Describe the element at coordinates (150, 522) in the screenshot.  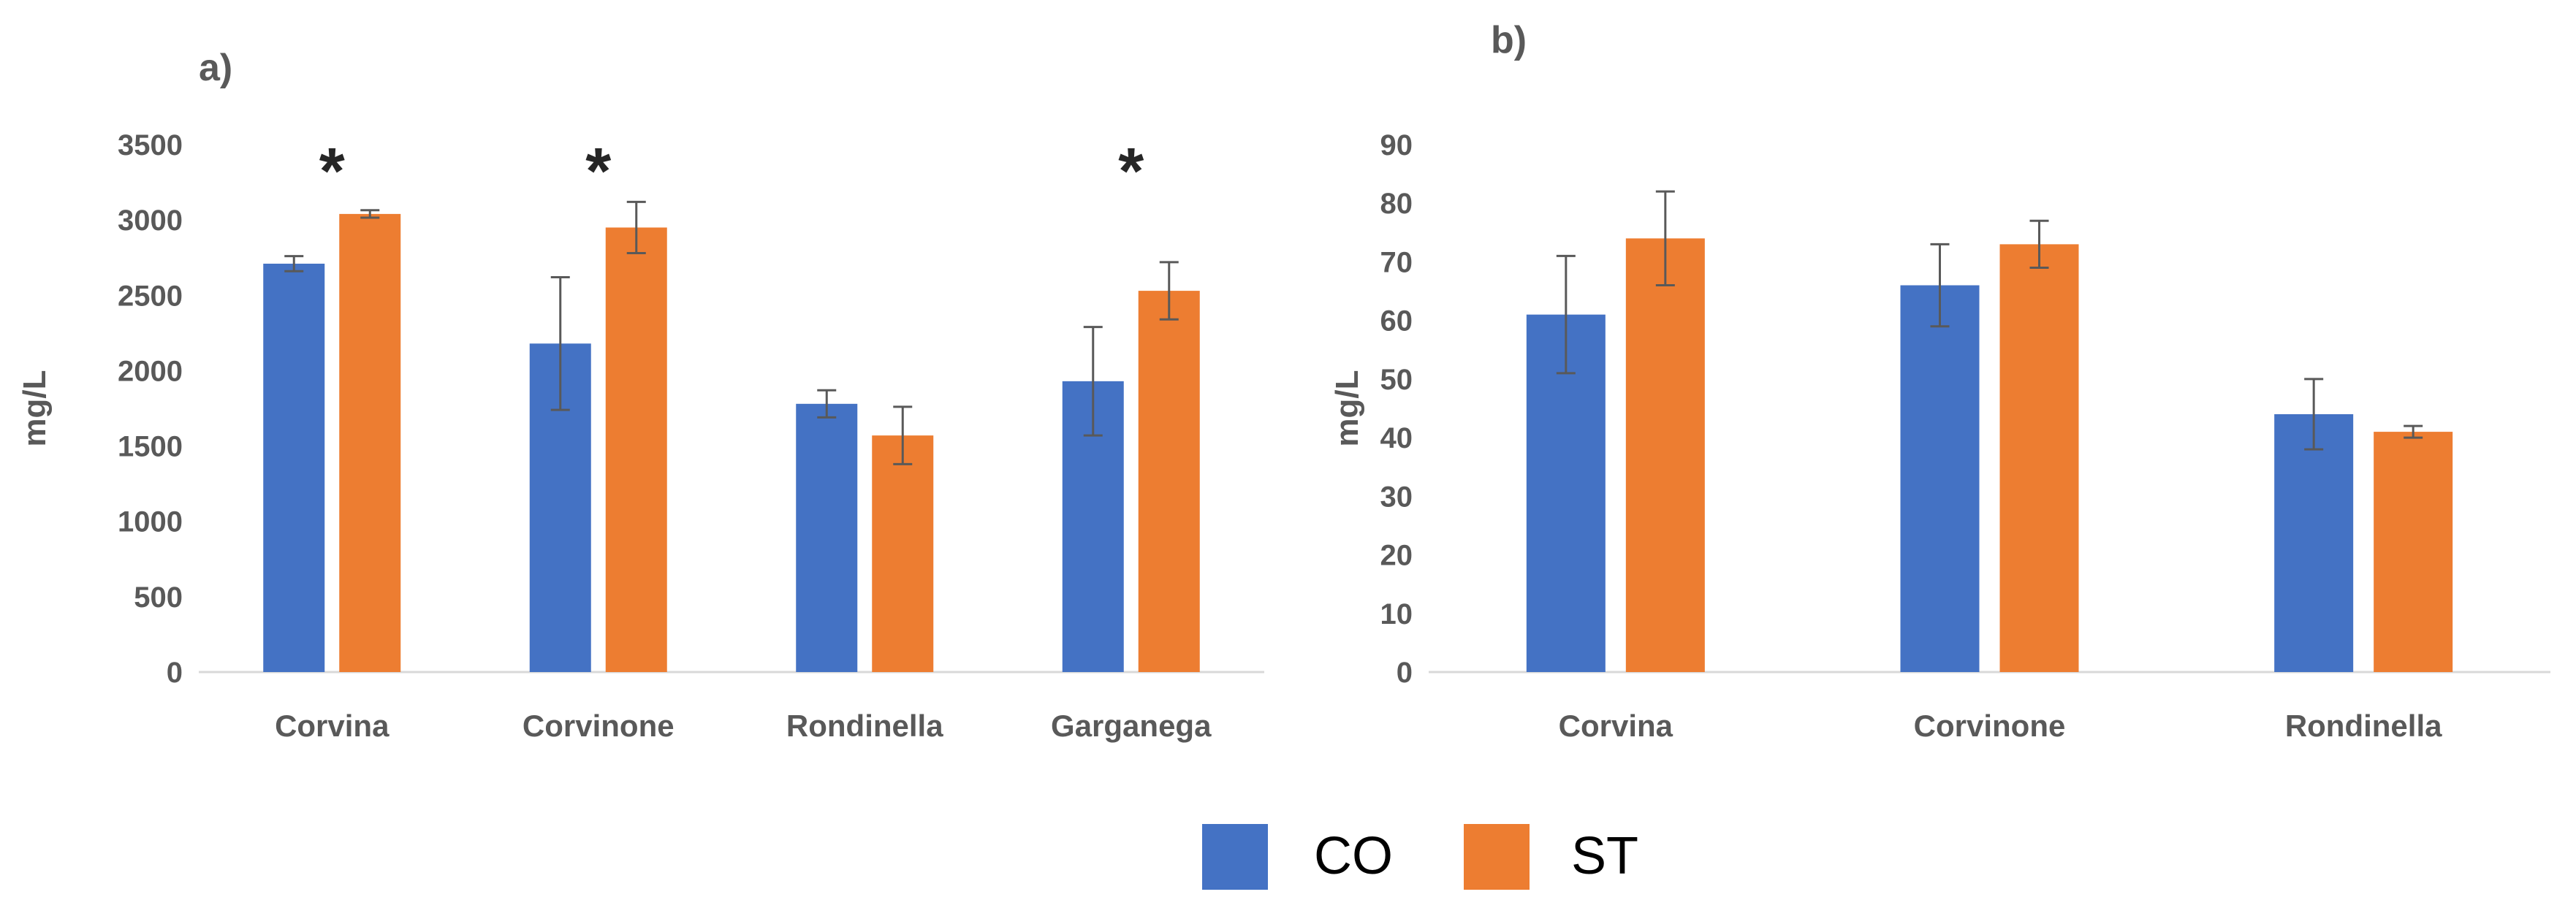
I see `y-tick-label-a: 1000` at that location.